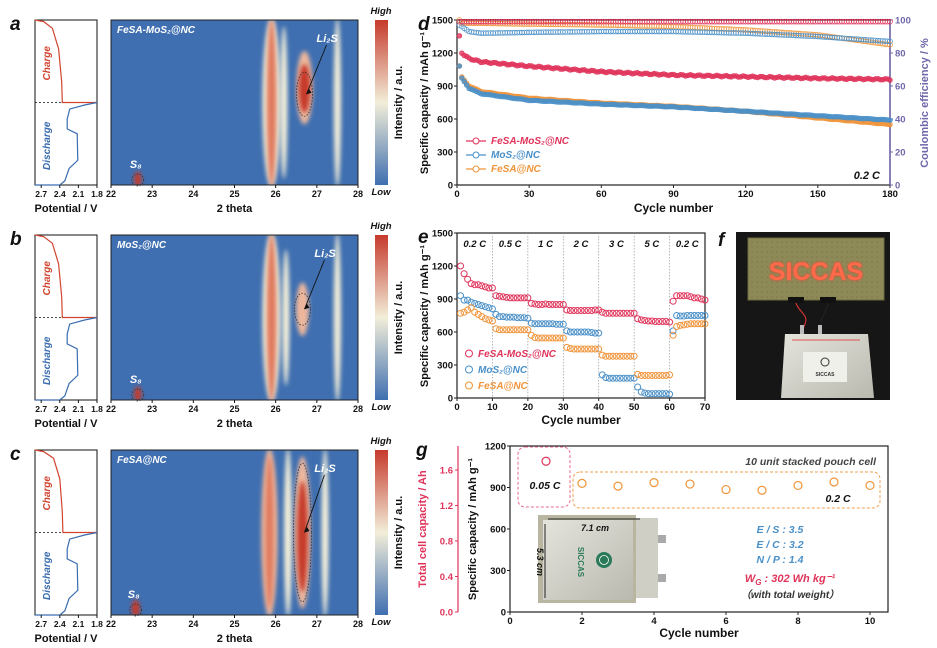 The width and height of the screenshot is (937, 648). What do you see at coordinates (826, 375) in the screenshot?
I see `cell-logo-text: SICCAS` at bounding box center [826, 375].